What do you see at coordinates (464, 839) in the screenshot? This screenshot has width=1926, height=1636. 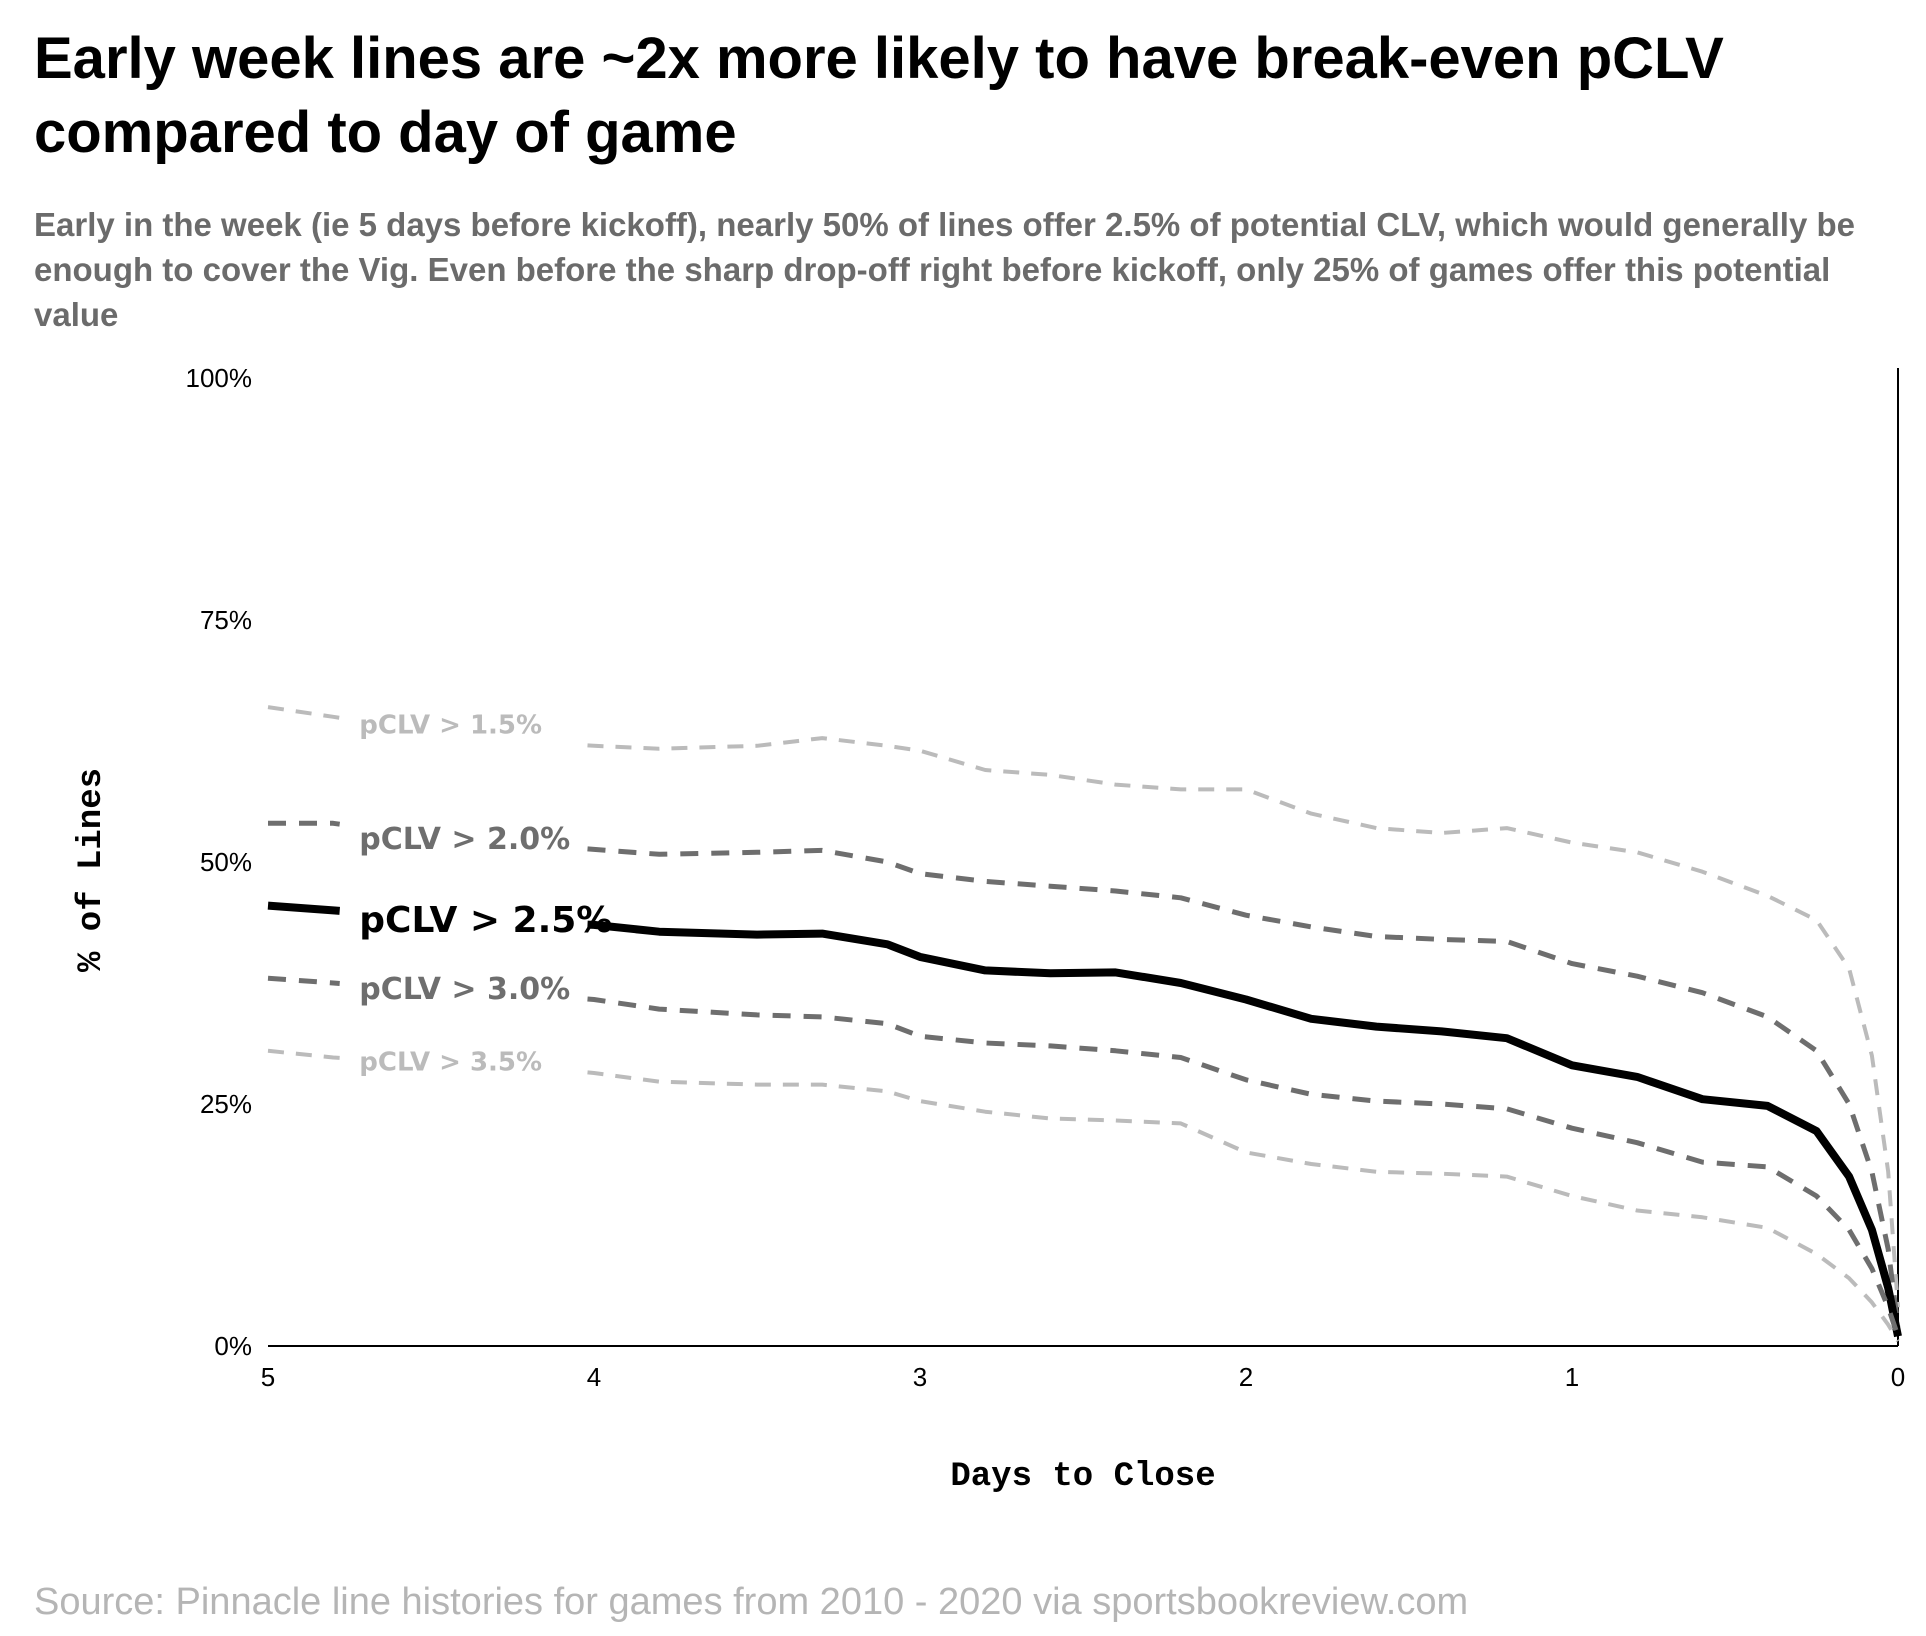 I see `inline-label-2: pCLV > 2.0%` at bounding box center [464, 839].